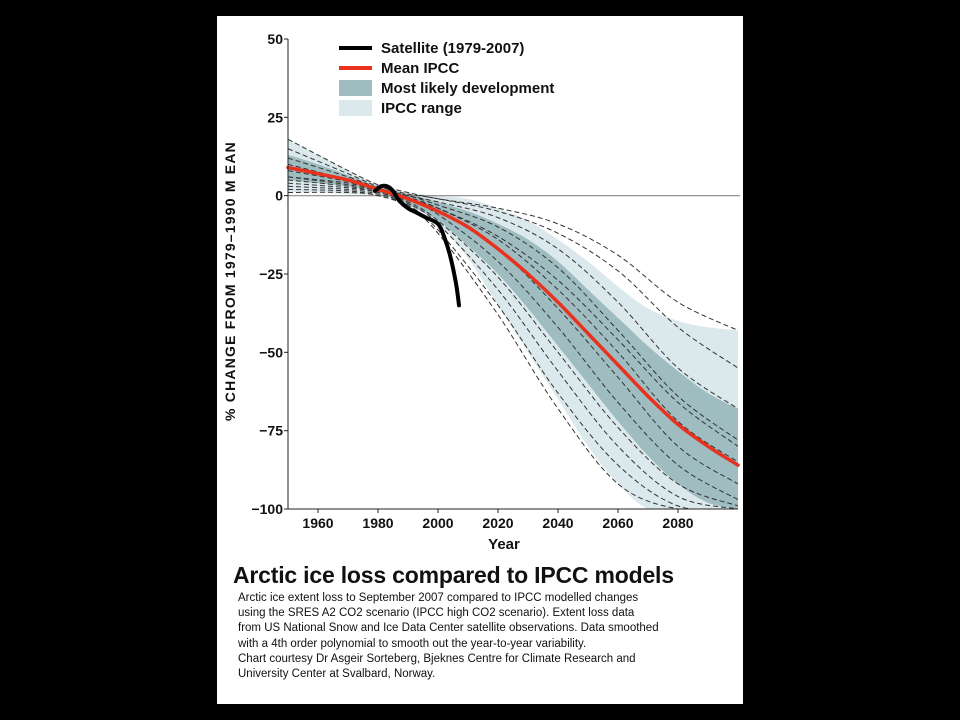  I want to click on y-tick-label: 25, so click(275, 117).